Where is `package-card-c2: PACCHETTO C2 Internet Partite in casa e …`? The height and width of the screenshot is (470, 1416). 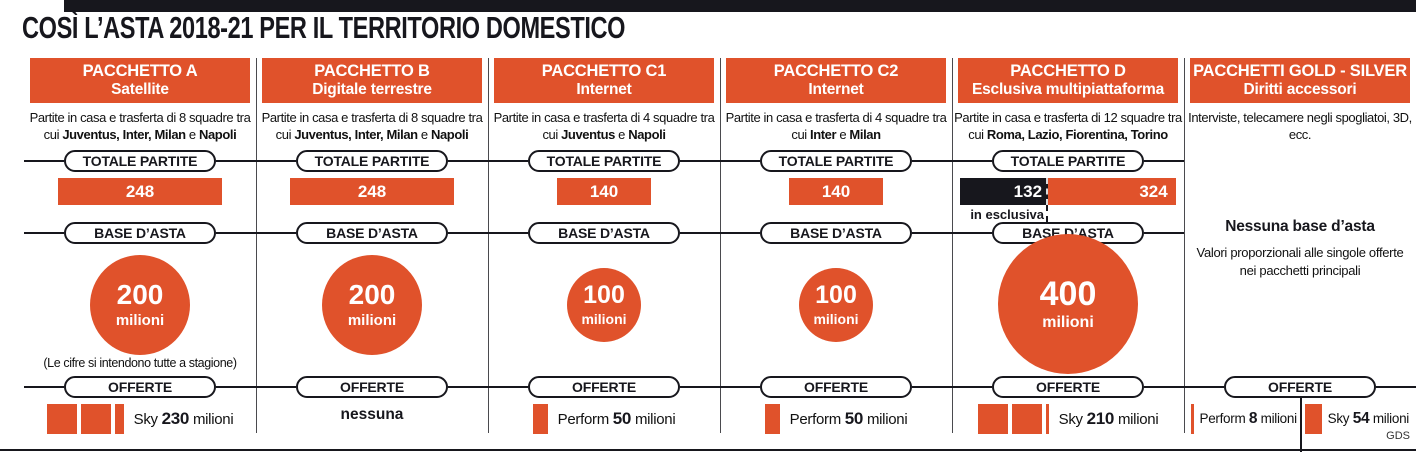
package-card-c2: PACCHETTO C2 Internet Partite in casa e … is located at coordinates (836, 254).